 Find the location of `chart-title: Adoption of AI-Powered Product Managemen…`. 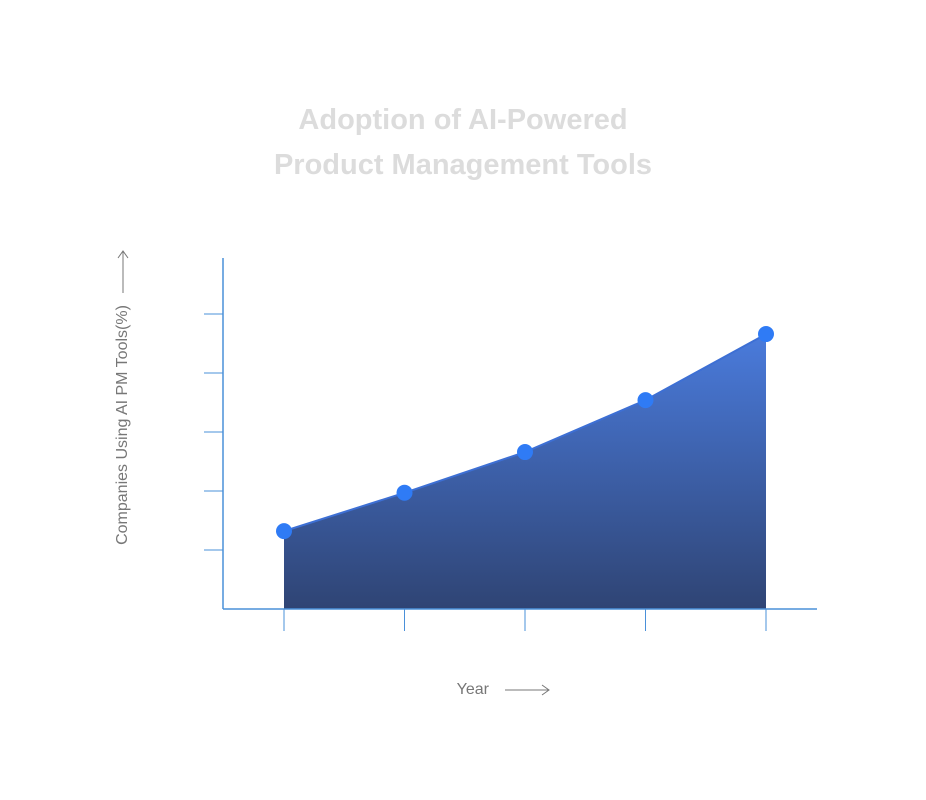

chart-title: Adoption of AI-Powered Product Managemen… is located at coordinates (463, 142).